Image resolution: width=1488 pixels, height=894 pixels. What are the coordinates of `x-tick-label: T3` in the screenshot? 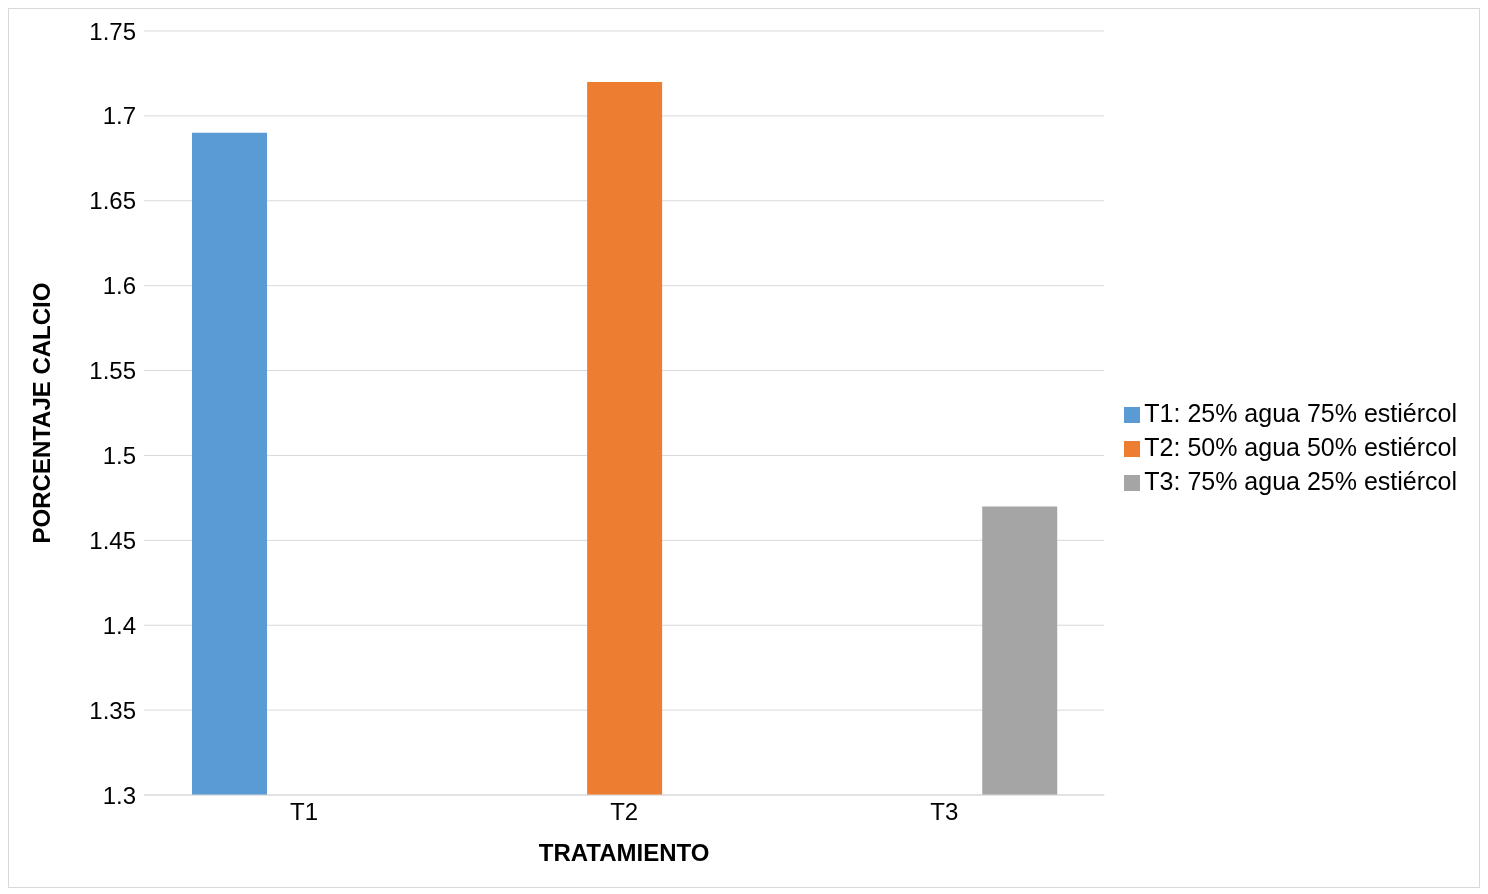 It's located at (944, 812).